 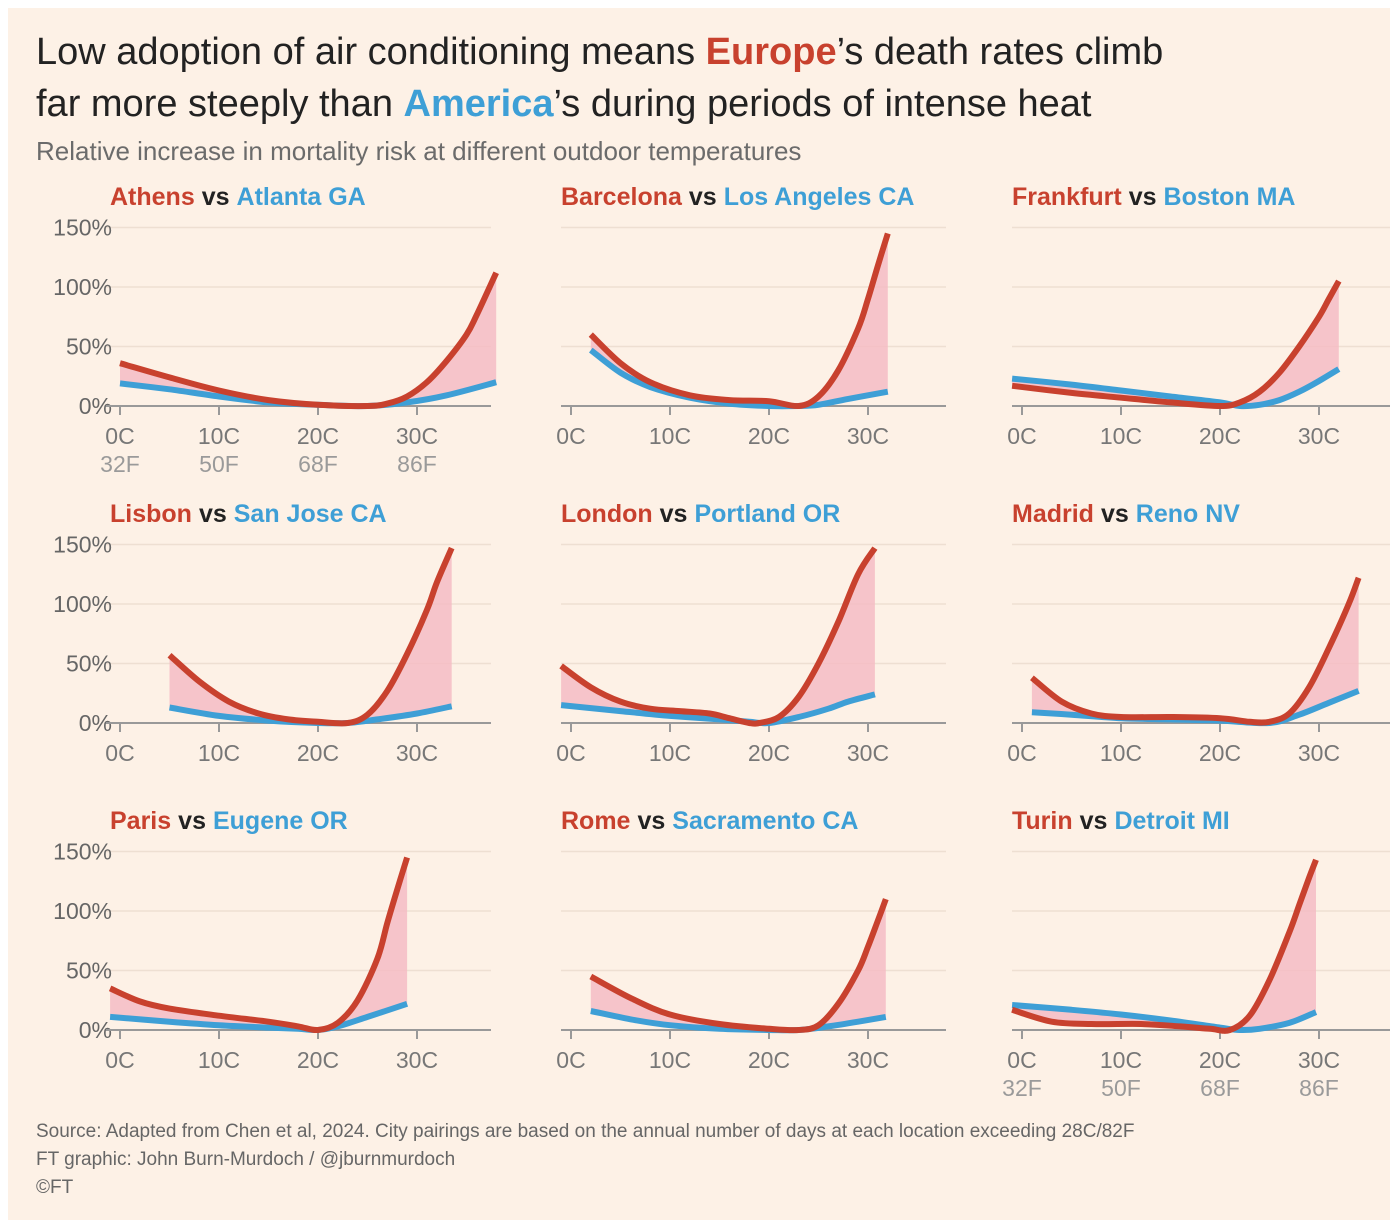 I want to click on panel-title-us-city: Boston MA, so click(x=1230, y=197).